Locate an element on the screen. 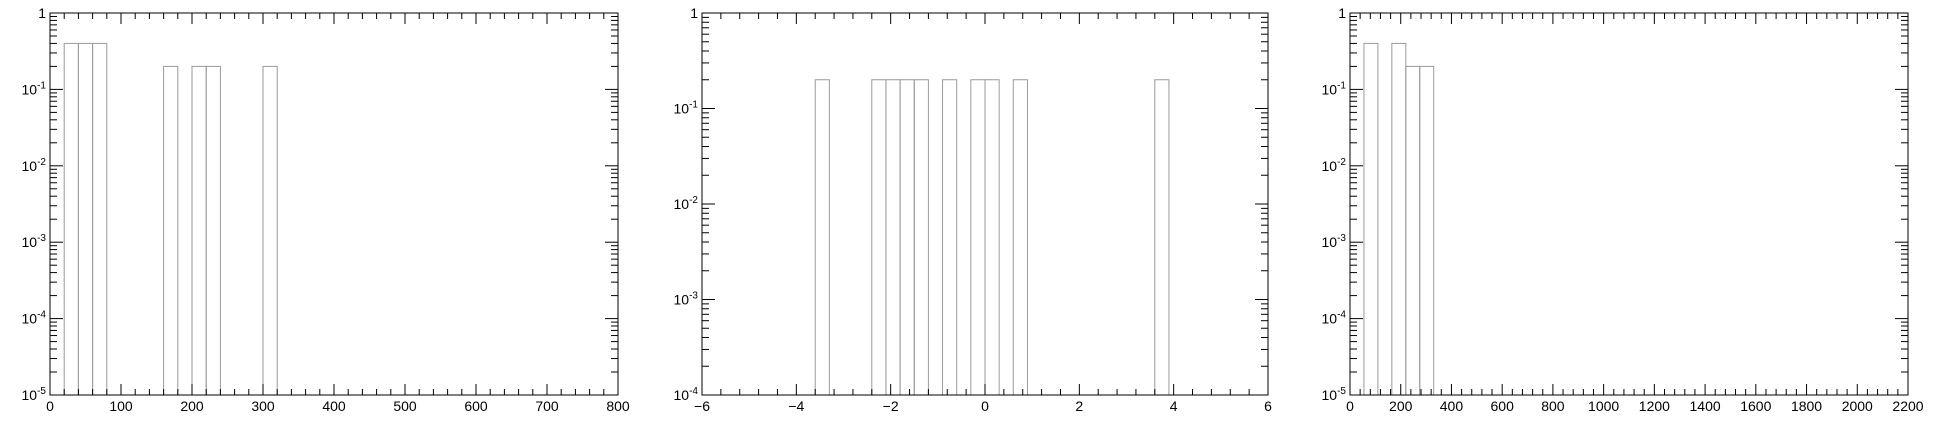 The image size is (1938, 425). panel-1-xtick-label: 700 is located at coordinates (547, 406).